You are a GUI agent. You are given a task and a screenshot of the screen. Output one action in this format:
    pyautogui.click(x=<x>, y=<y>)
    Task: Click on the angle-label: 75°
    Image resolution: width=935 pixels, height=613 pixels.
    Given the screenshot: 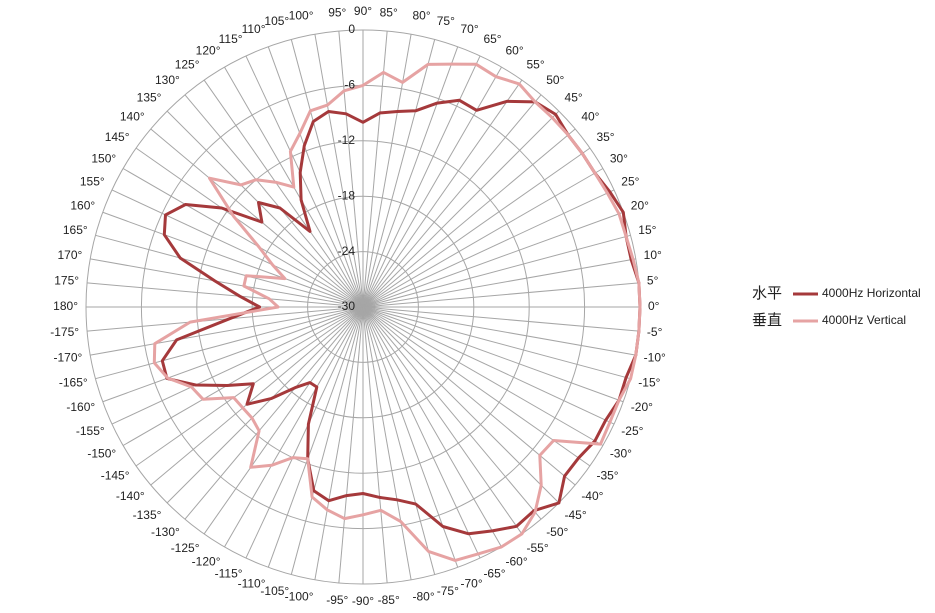 What is the action you would take?
    pyautogui.click(x=446, y=21)
    